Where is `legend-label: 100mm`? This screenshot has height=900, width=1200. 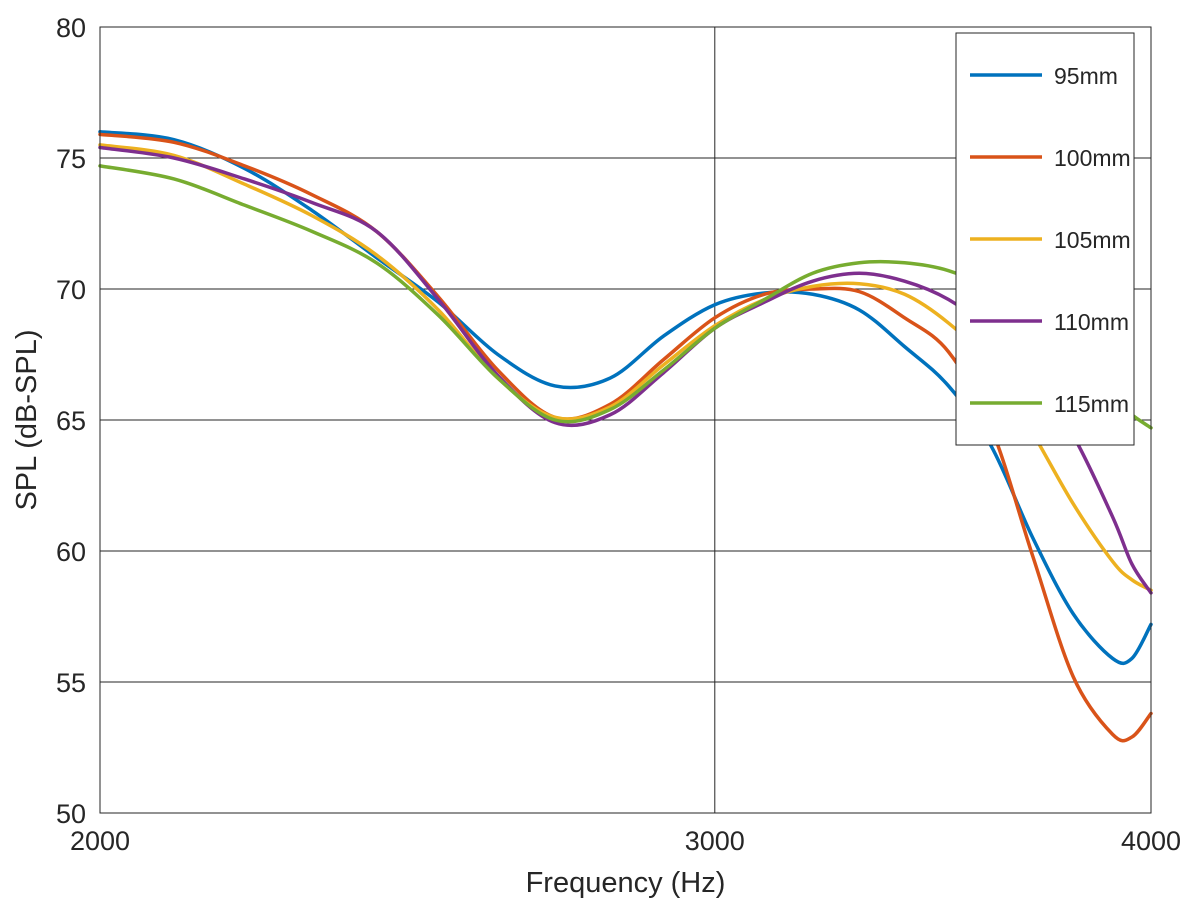 legend-label: 100mm is located at coordinates (1092, 158).